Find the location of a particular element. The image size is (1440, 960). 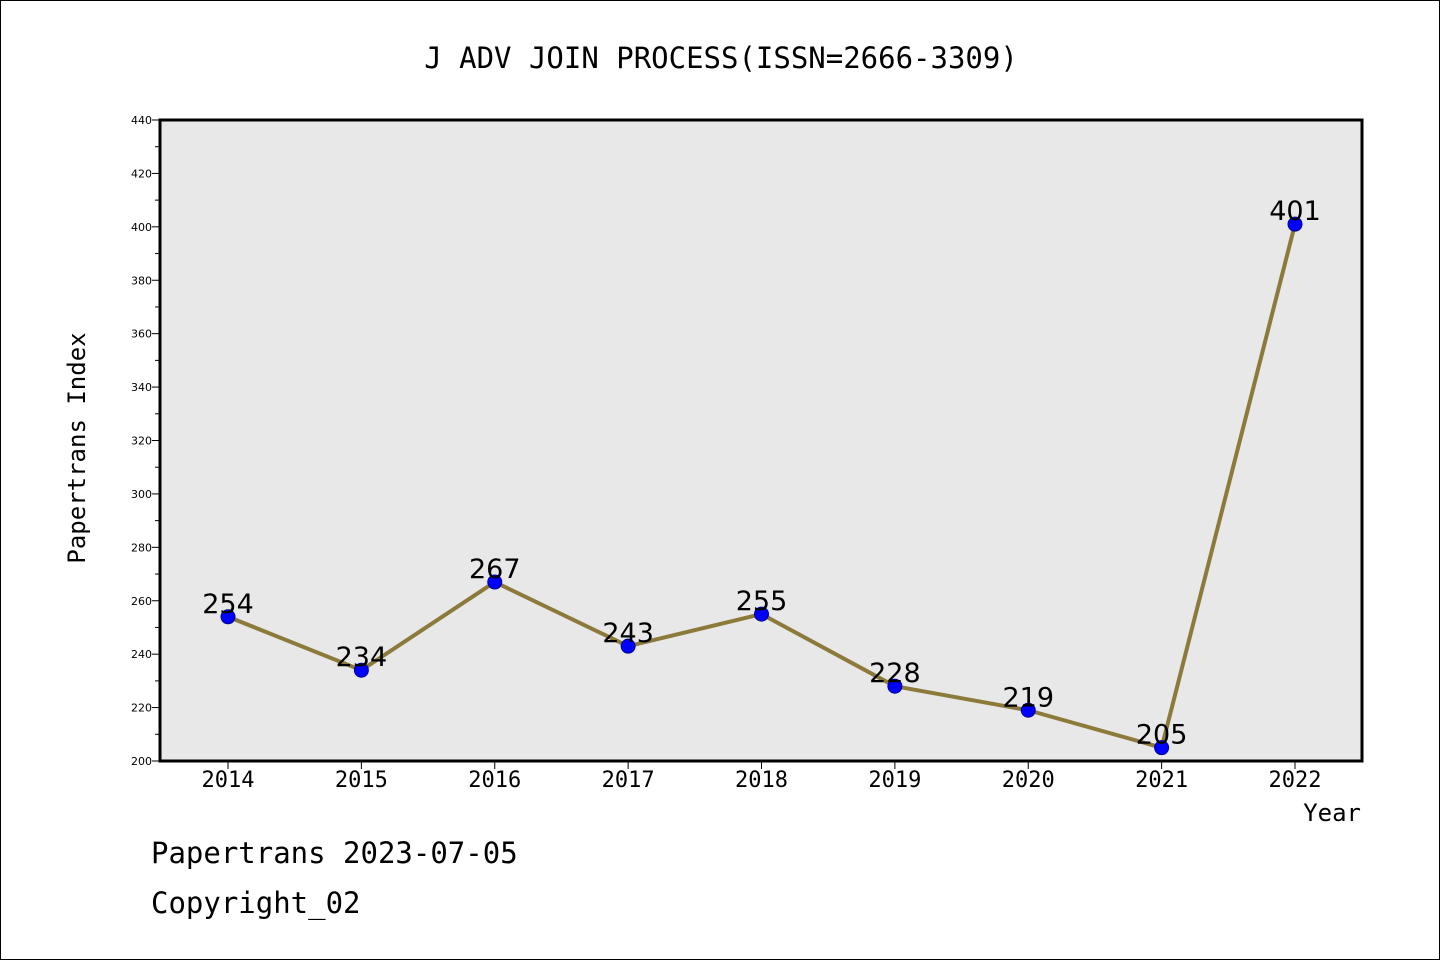

y-tick-label: 320 is located at coordinates (141, 441).